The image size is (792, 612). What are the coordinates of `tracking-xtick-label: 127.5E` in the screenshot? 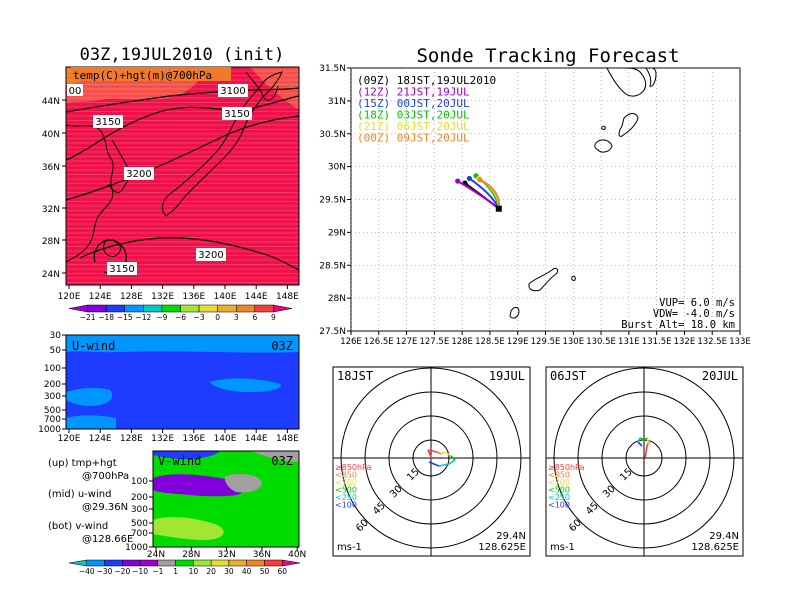 It's located at (434, 342).